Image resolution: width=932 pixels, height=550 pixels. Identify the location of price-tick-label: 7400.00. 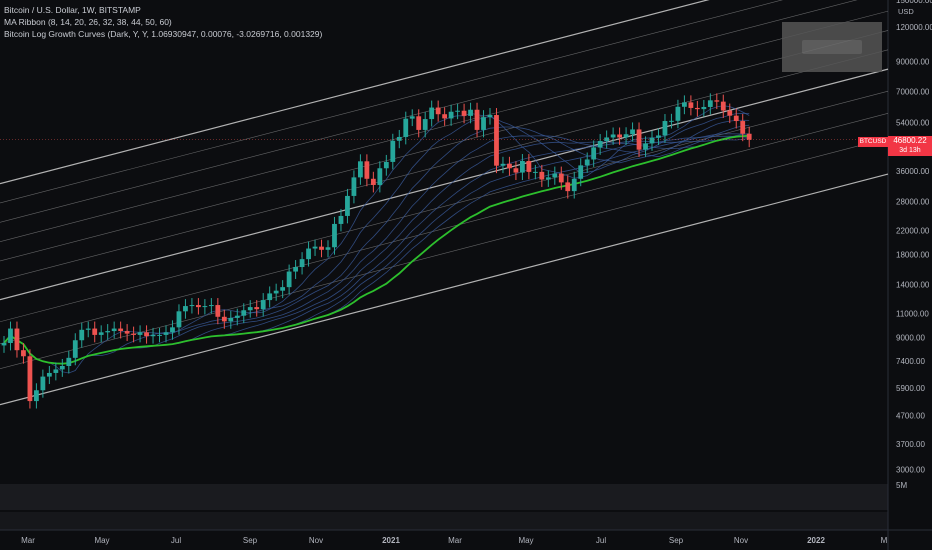
(910, 361).